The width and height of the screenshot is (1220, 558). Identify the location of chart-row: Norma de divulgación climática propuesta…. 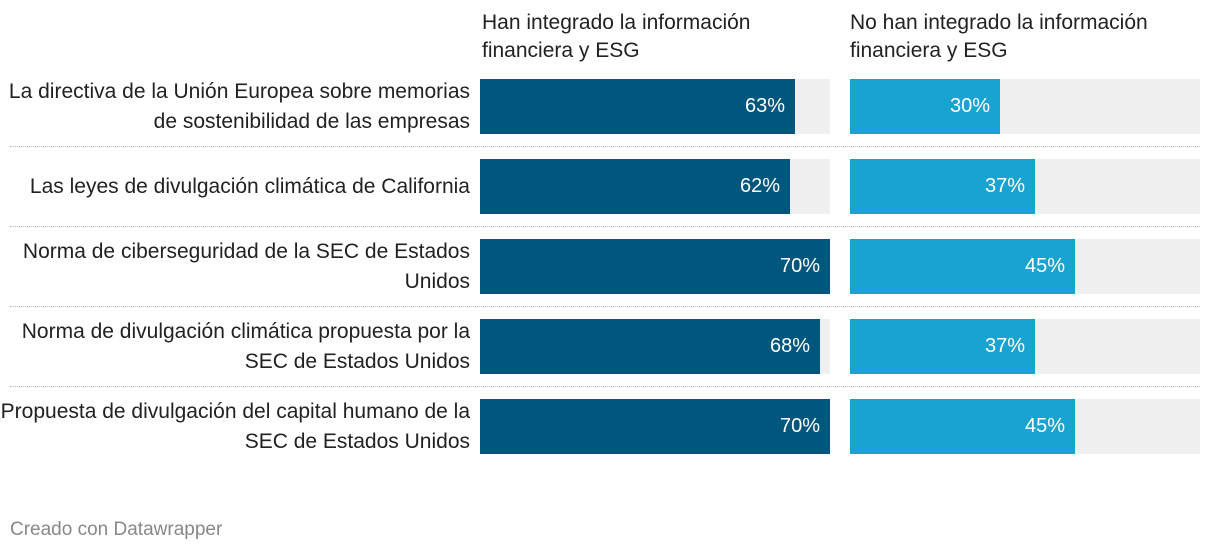
(610, 347).